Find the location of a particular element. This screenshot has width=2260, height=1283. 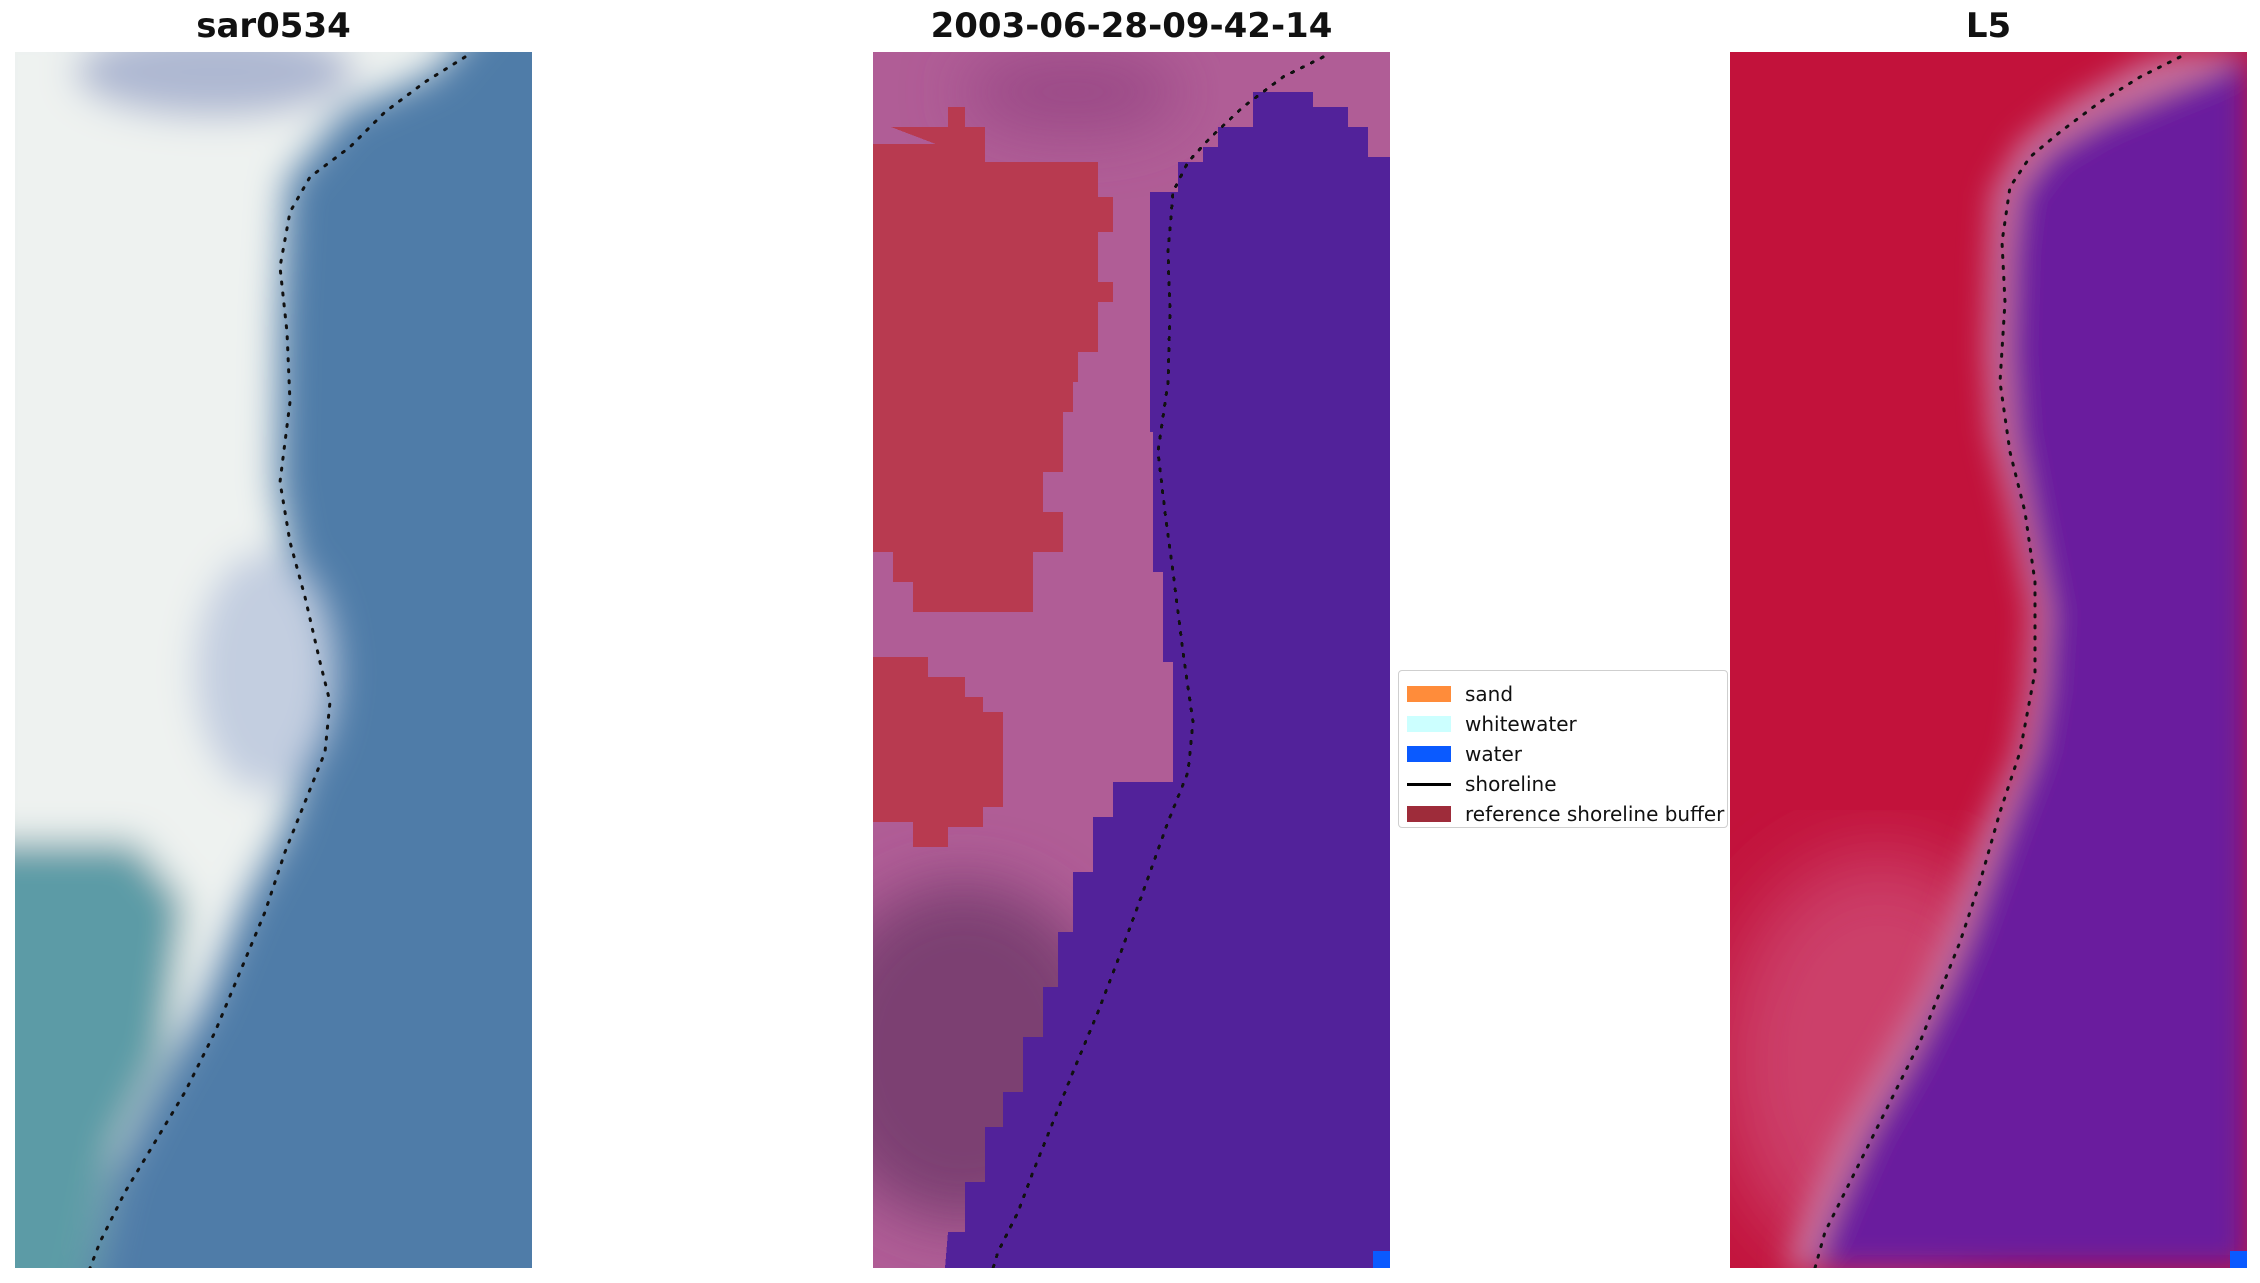

rgb-teal-area is located at coordinates (100, 1055).